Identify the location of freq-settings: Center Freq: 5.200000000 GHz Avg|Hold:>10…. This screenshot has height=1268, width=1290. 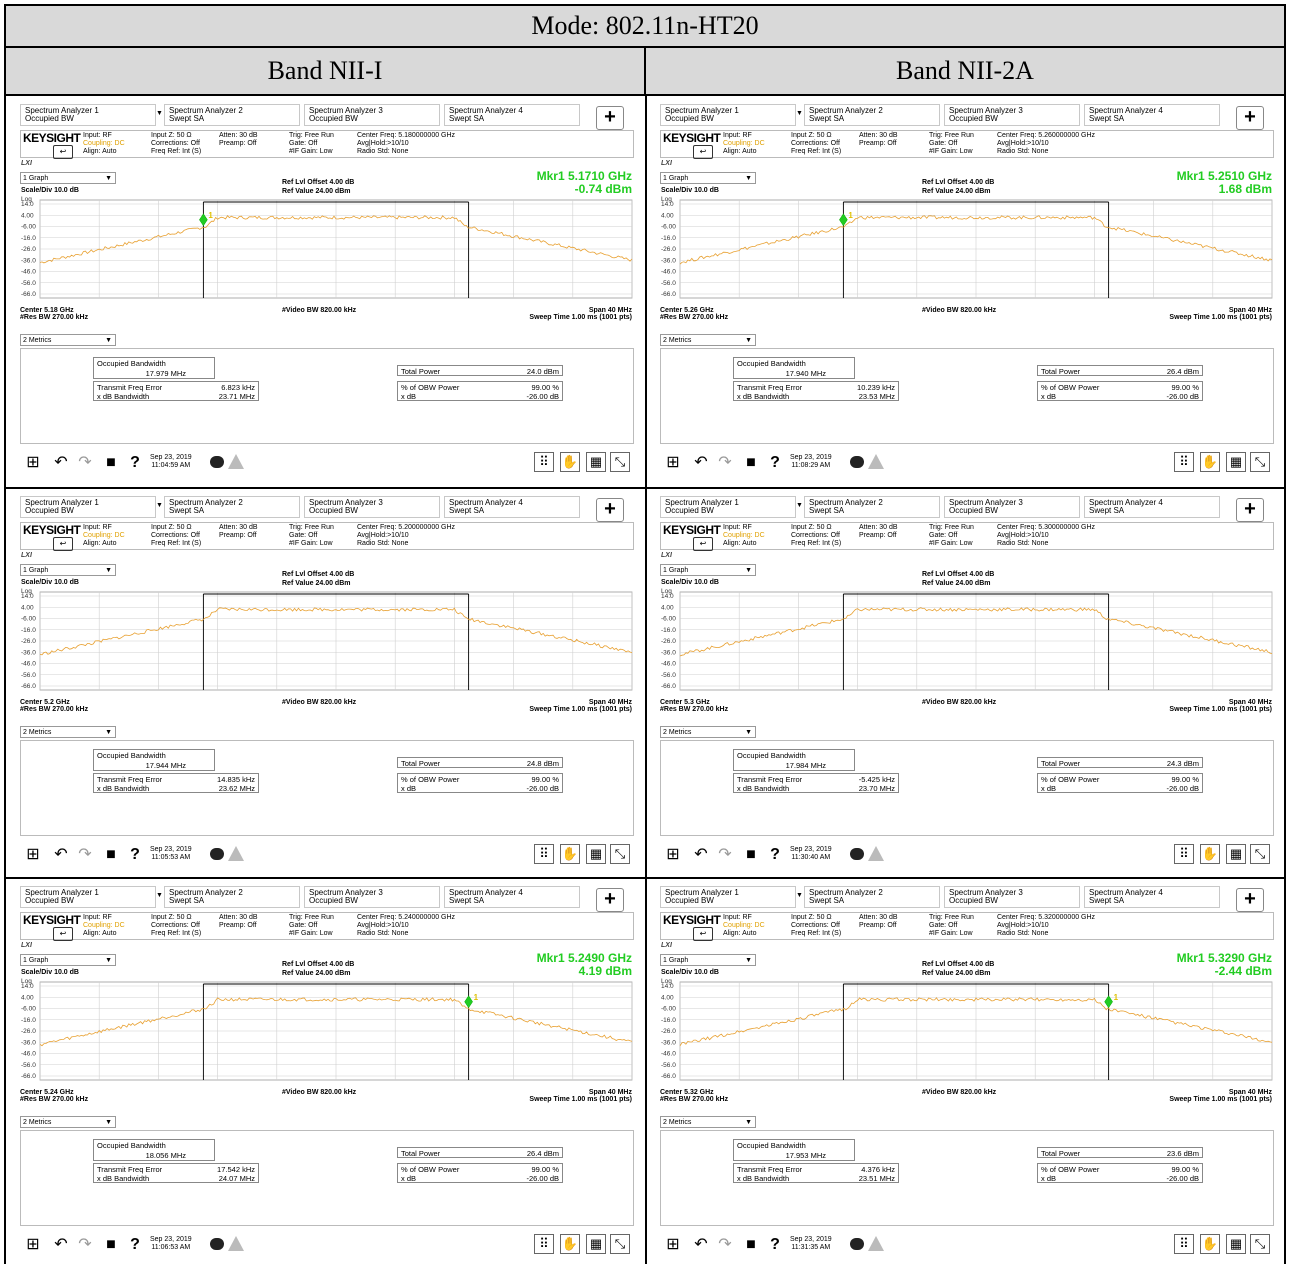
(406, 535).